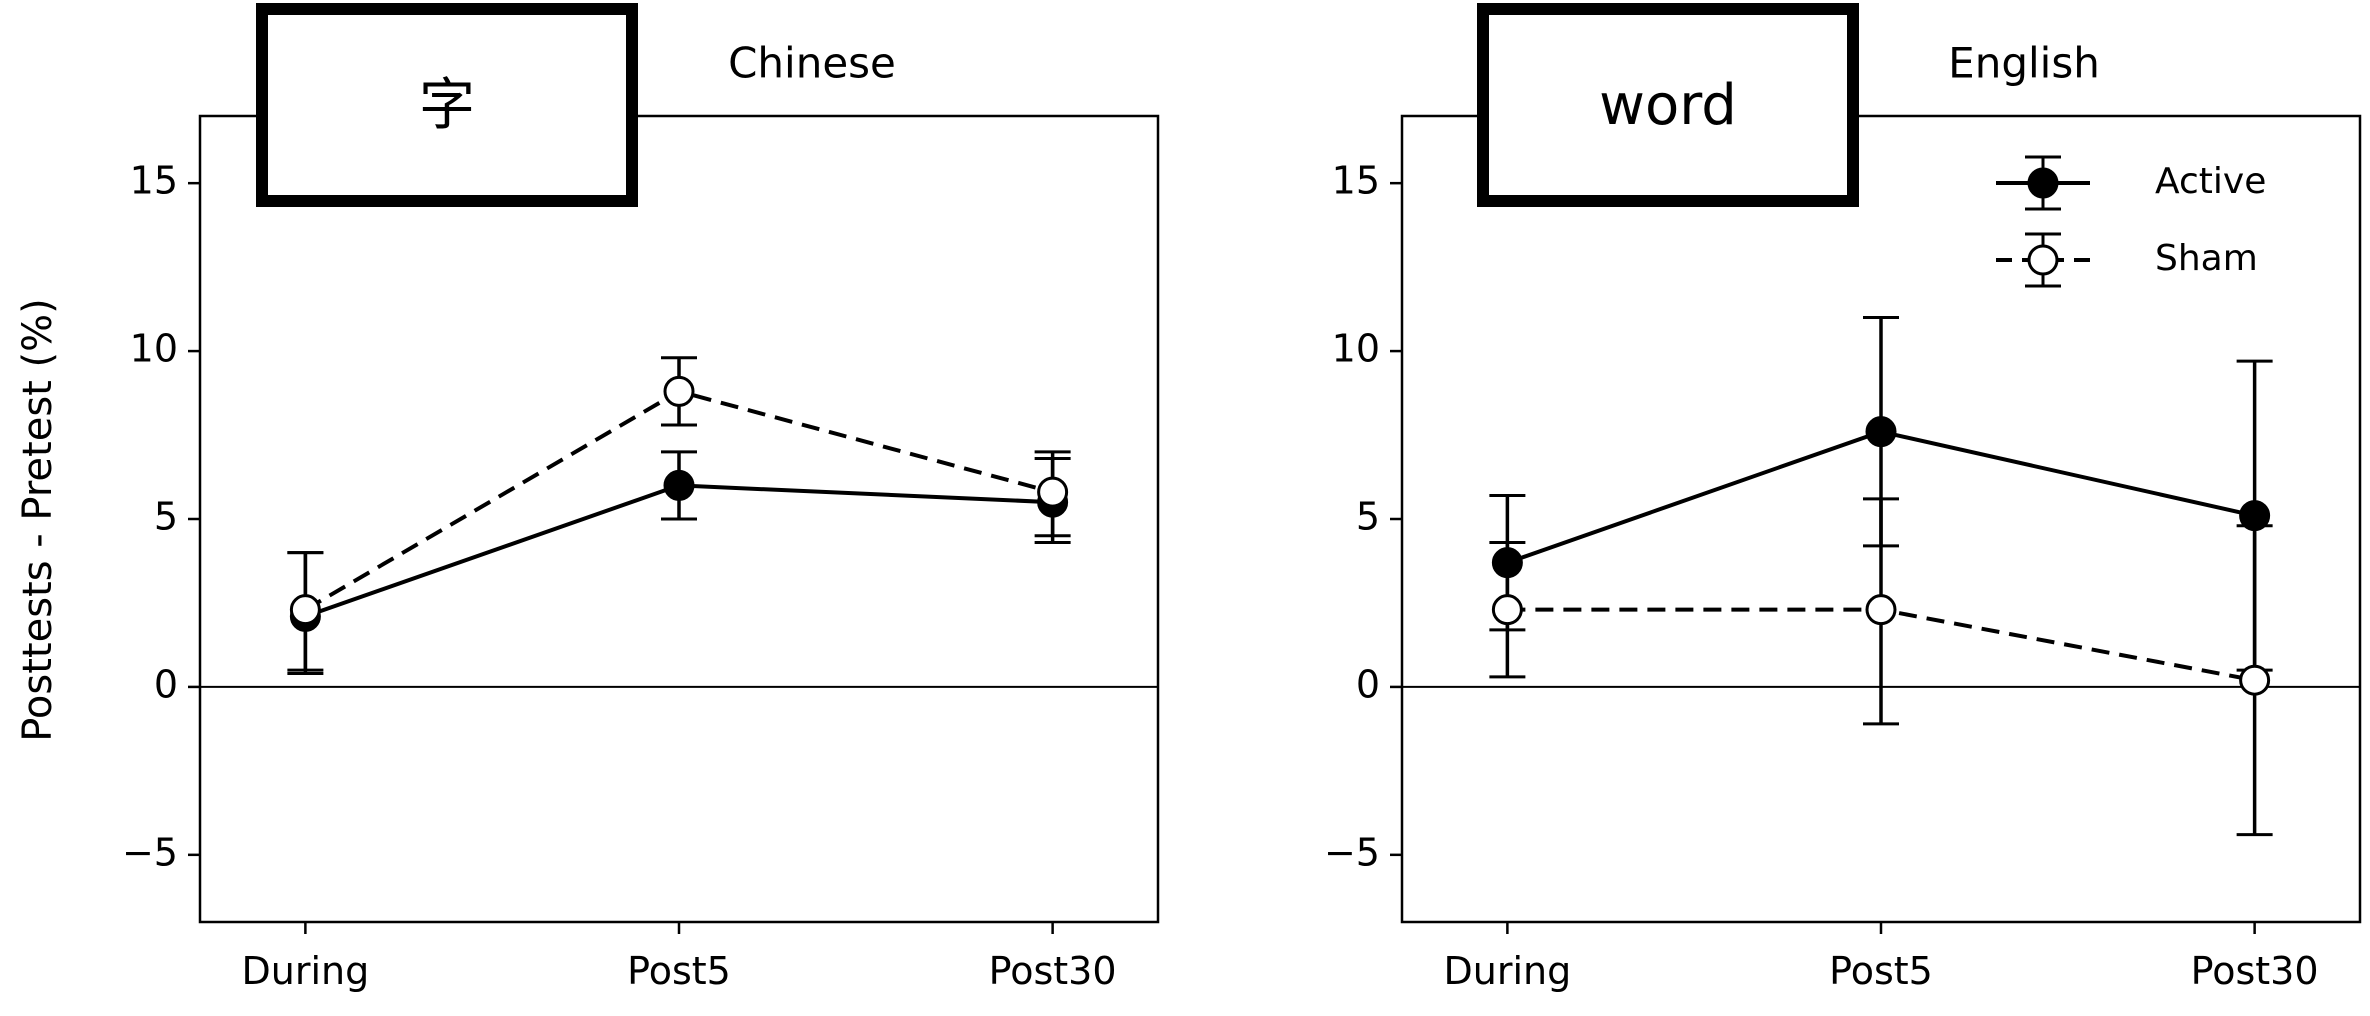  I want to click on stimulus-box-label: word, so click(1668, 105).